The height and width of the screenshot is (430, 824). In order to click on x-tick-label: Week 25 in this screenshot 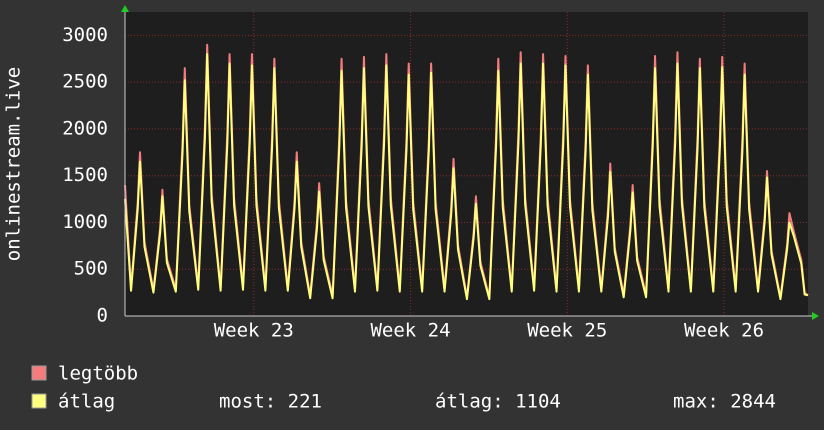, I will do `click(567, 331)`.